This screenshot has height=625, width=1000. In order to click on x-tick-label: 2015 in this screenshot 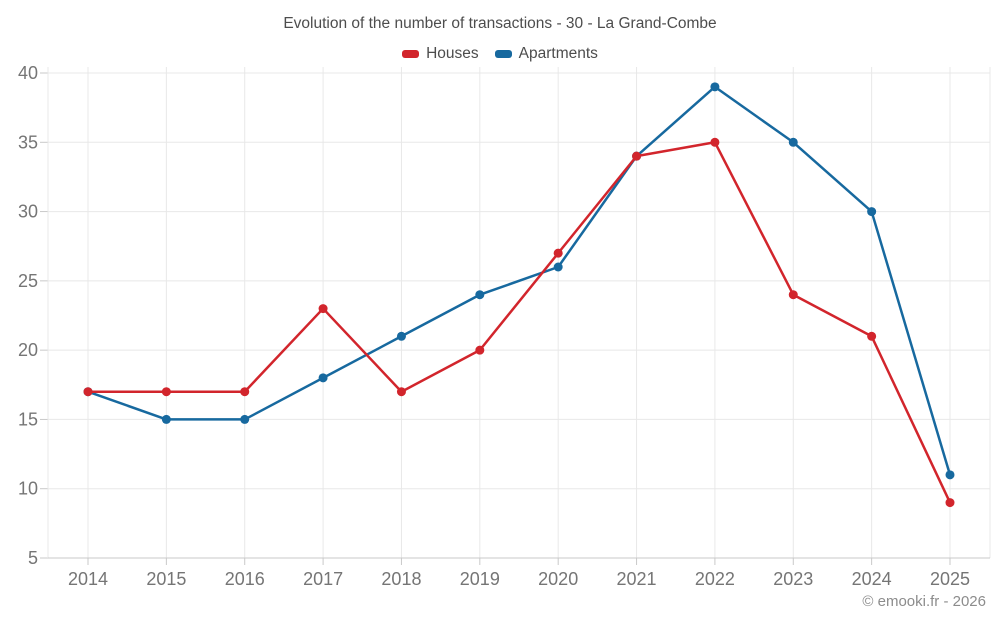, I will do `click(166, 579)`.